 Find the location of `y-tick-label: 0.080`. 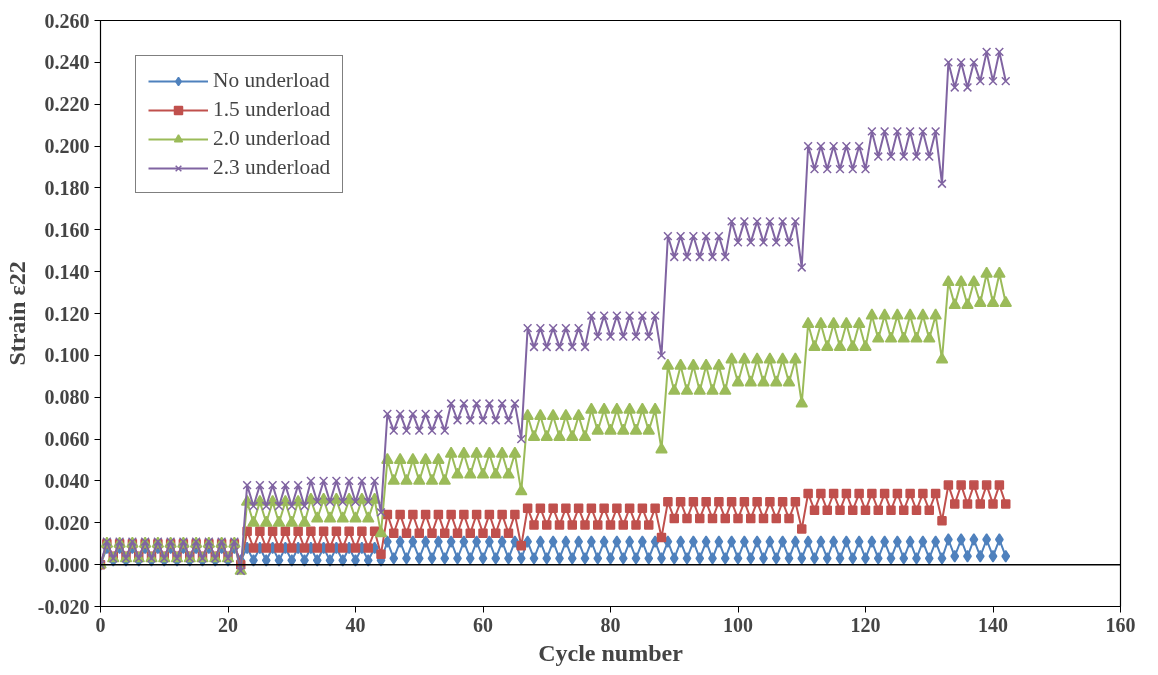

y-tick-label: 0.080 is located at coordinates (67, 397).